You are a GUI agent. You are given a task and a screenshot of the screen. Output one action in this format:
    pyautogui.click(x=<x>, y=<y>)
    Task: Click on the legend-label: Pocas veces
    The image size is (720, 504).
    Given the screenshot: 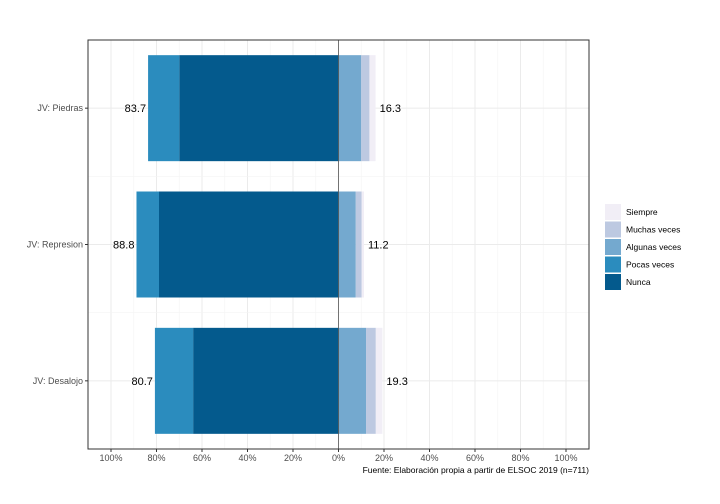 What is the action you would take?
    pyautogui.click(x=650, y=265)
    